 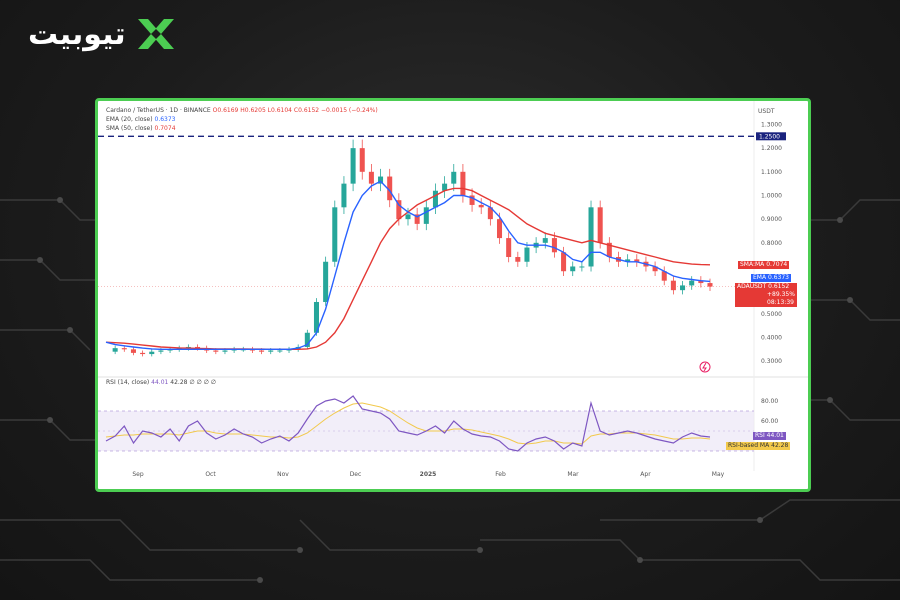 I want to click on ema-price-tag: EMA 0.6373, so click(x=771, y=278).